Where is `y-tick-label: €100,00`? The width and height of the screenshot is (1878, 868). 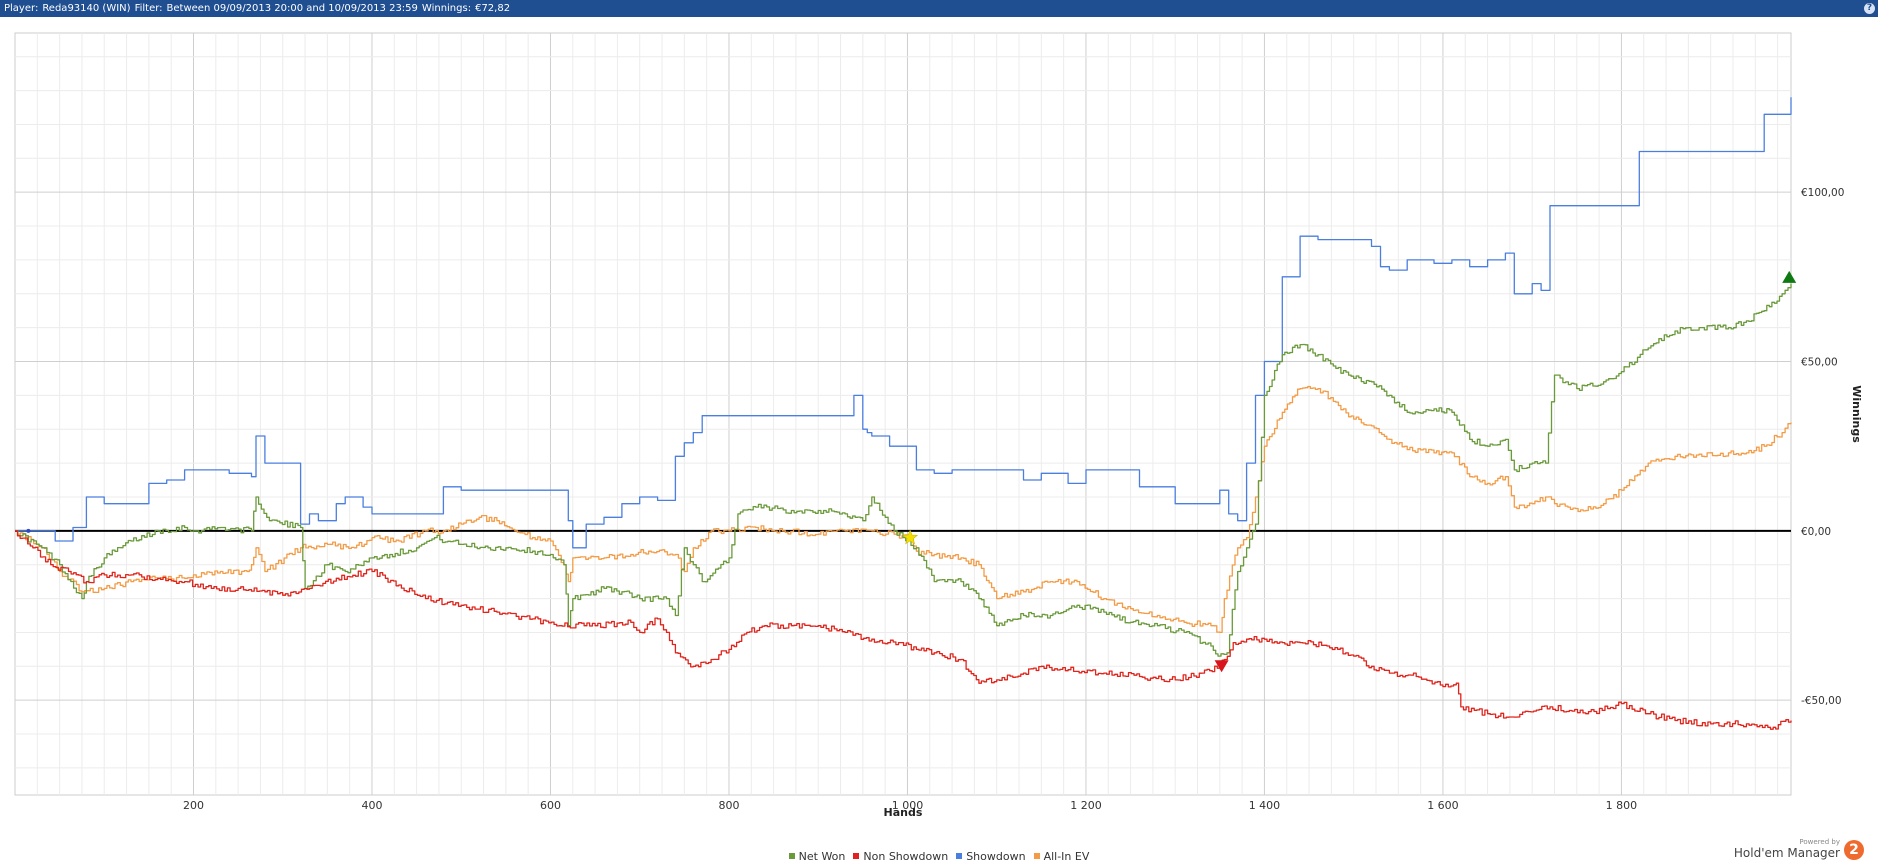
y-tick-label: €100,00 is located at coordinates (1822, 193).